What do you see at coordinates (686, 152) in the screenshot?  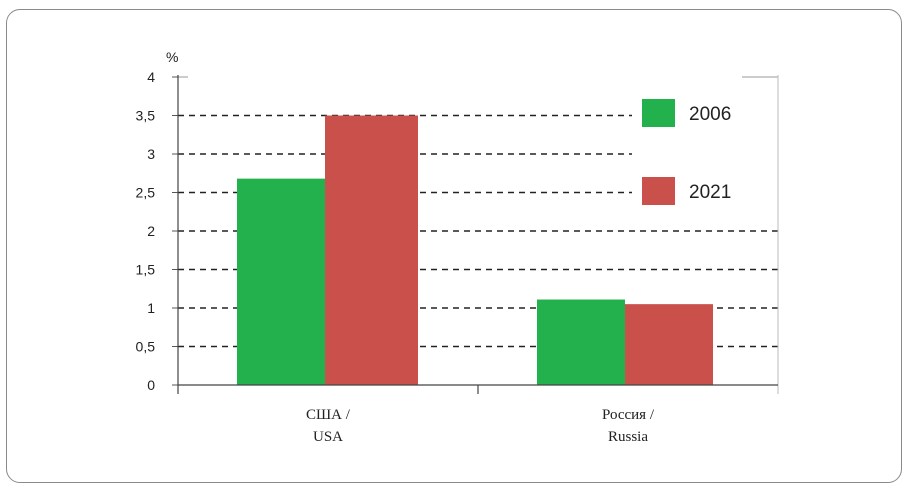 I see `legend: 2006 2021` at bounding box center [686, 152].